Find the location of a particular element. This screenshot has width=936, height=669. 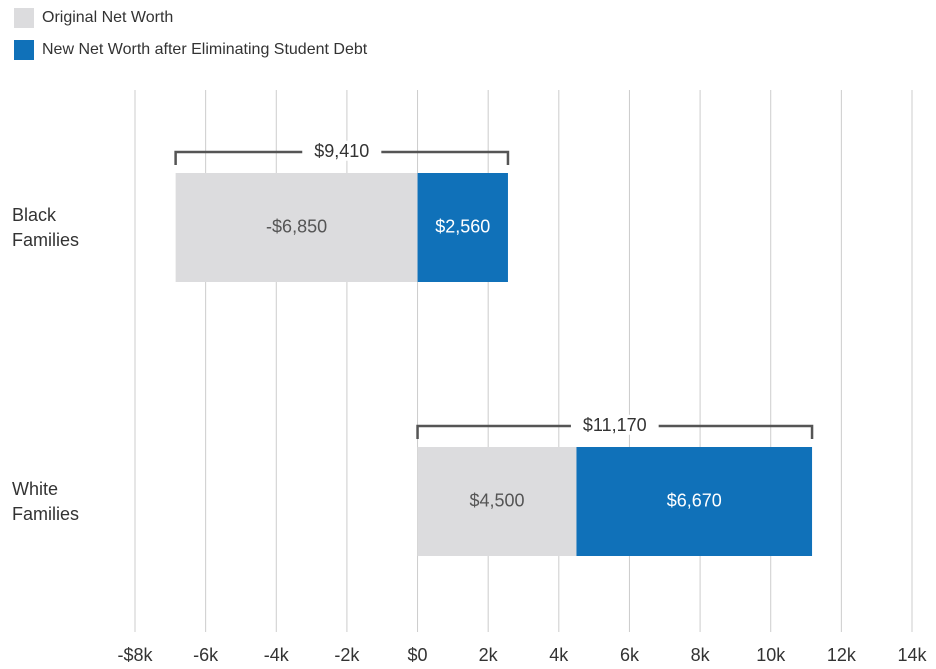

x-tick-label: -6k is located at coordinates (206, 655).